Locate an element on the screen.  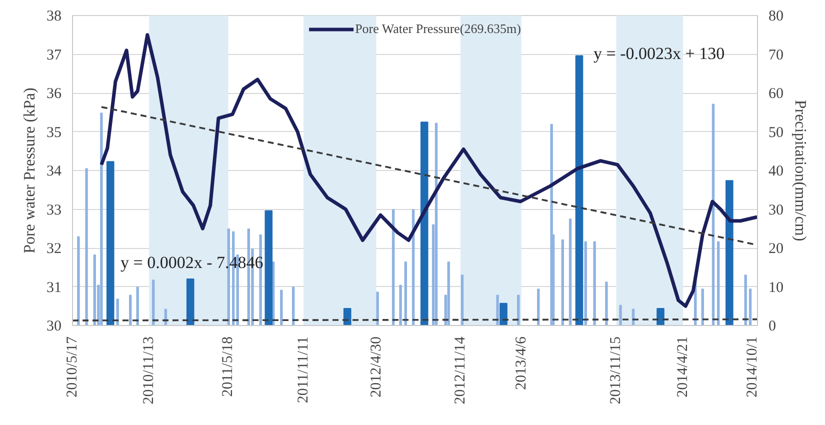
y2-tick-label: 60 is located at coordinates (776, 94).